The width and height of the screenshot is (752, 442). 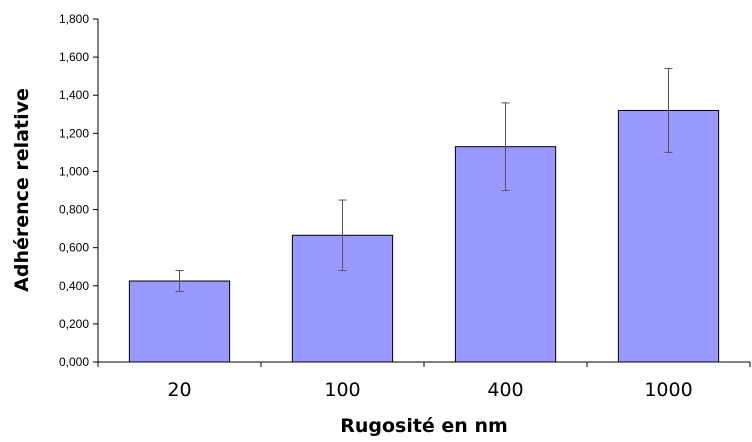 I want to click on y-axis-title: Adhérence relative, so click(x=22, y=190).